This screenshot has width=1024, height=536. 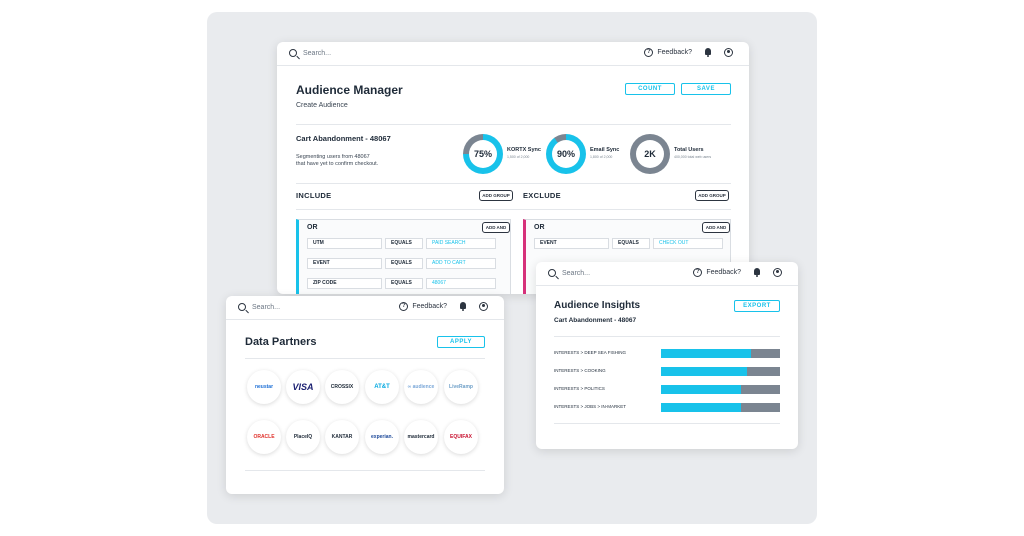 What do you see at coordinates (542, 195) in the screenshot?
I see `exclude-heading: EXCLUDE` at bounding box center [542, 195].